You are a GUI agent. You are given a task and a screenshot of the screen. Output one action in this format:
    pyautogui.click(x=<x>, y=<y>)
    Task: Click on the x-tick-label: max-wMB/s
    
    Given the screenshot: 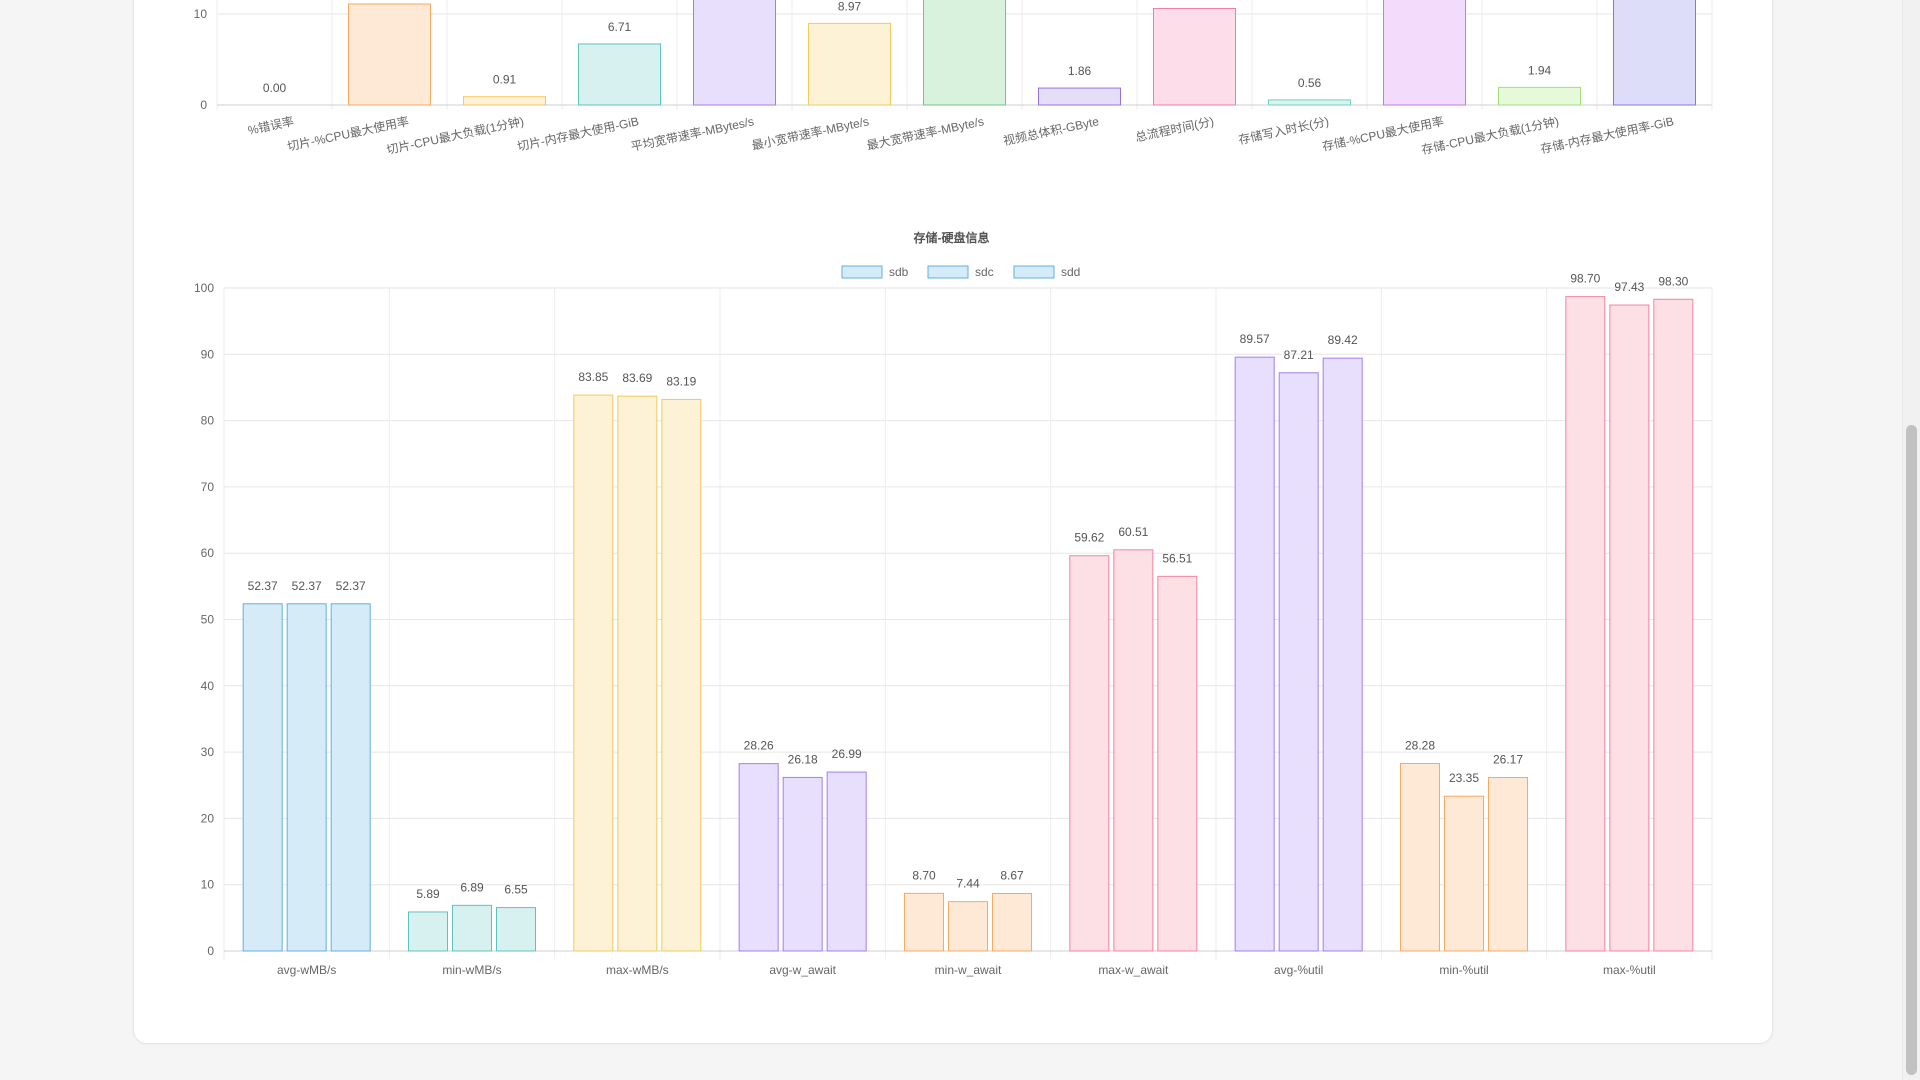 What is the action you would take?
    pyautogui.click(x=637, y=970)
    